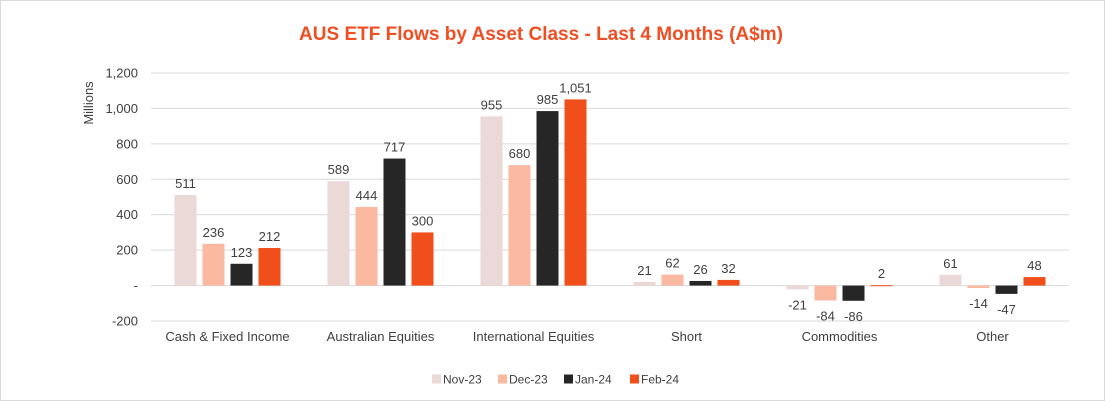 Image resolution: width=1105 pixels, height=402 pixels. Describe the element at coordinates (242, 252) in the screenshot. I see `data-label-0-2: 123` at that location.